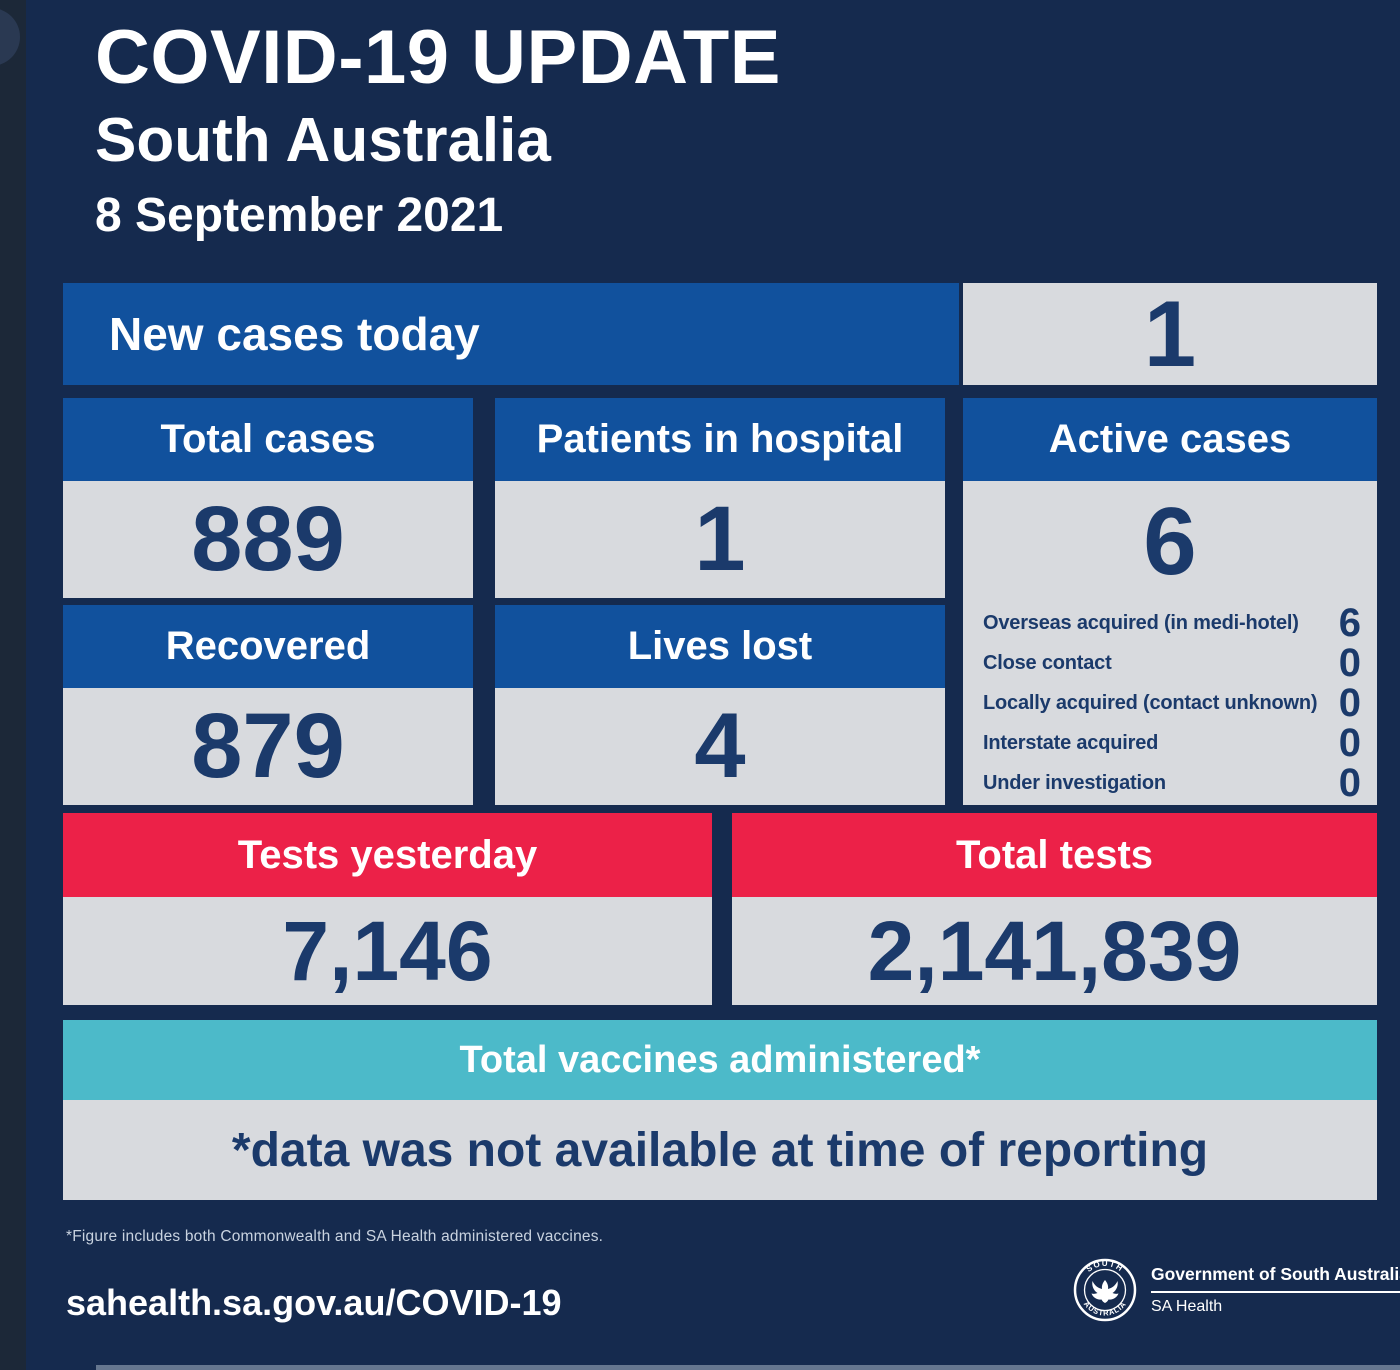  What do you see at coordinates (1349, 623) in the screenshot?
I see `breakdown-value: 6` at bounding box center [1349, 623].